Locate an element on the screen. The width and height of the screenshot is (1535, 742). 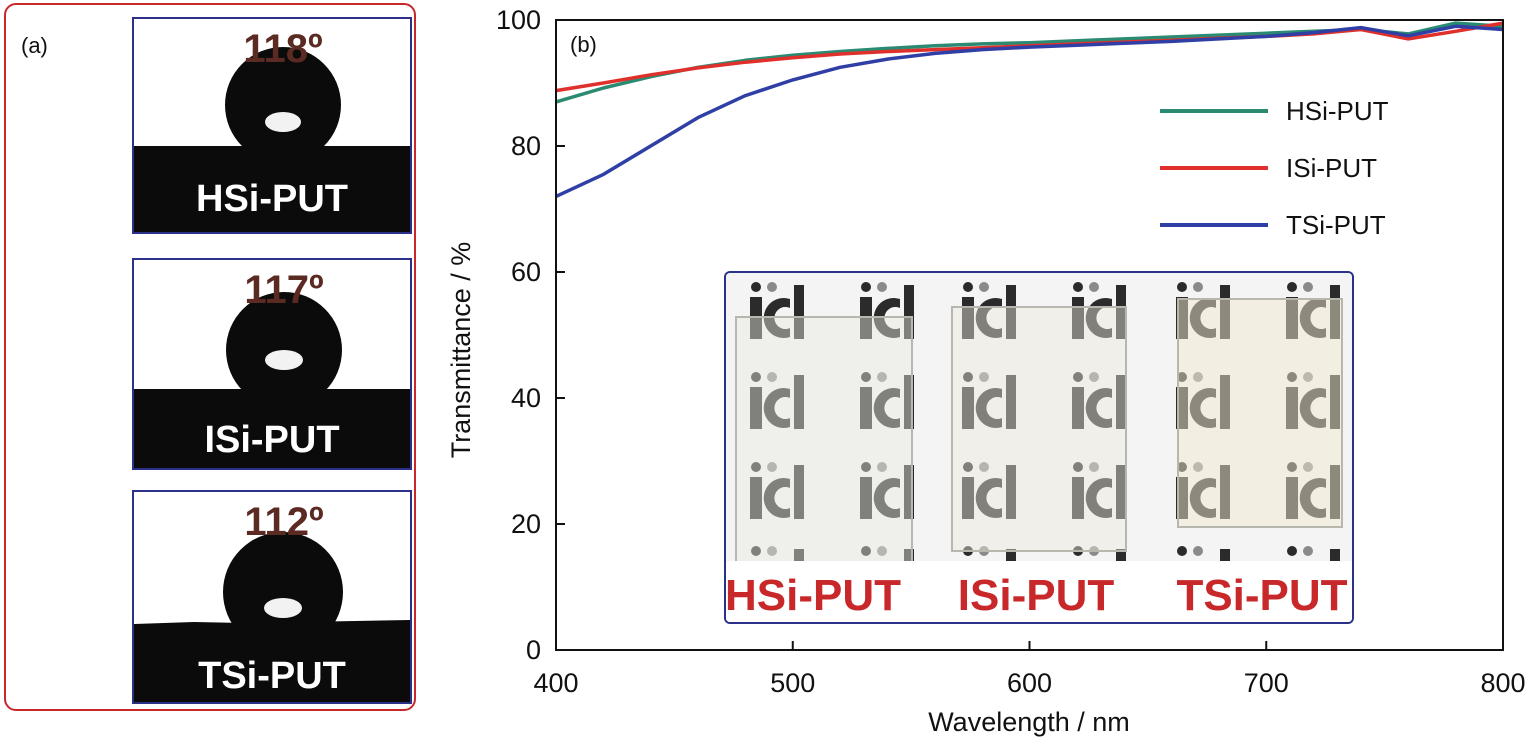
y-tick-label: 20 is located at coordinates (526, 524).